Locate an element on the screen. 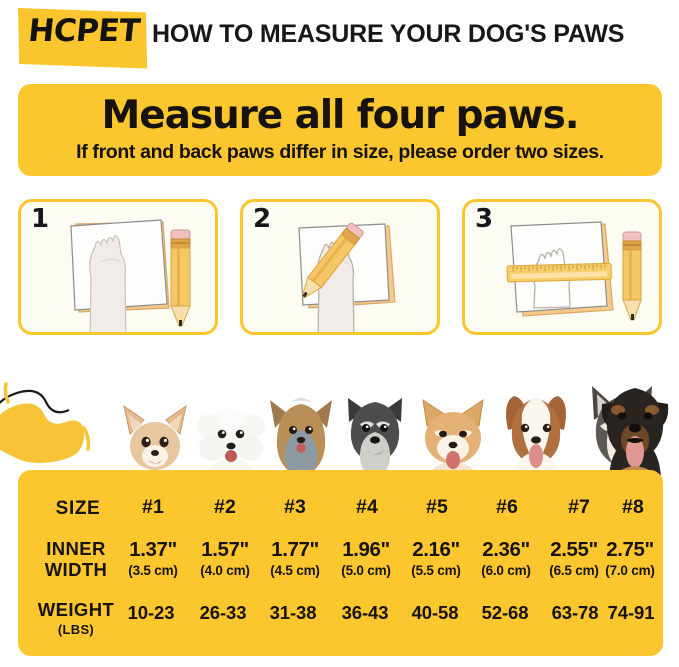 The height and width of the screenshot is (667, 679). cell-width-cm-7: (6.5 cm) is located at coordinates (574, 570).